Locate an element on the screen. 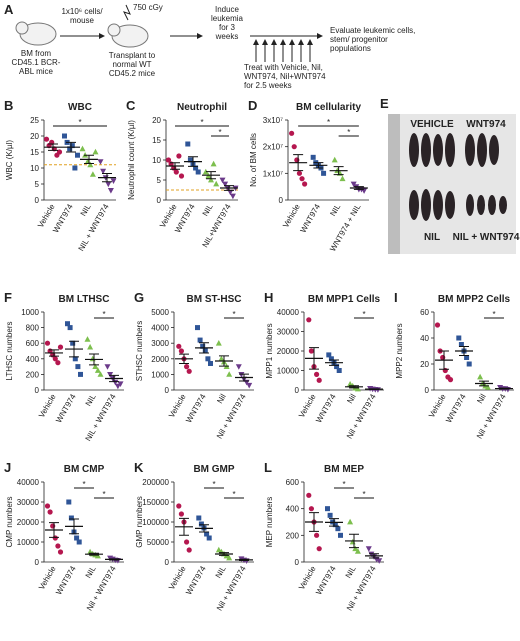 Image resolution: width=520 pixels, height=641 pixels. y-tick-label: 5 is located at coordinates (159, 180).